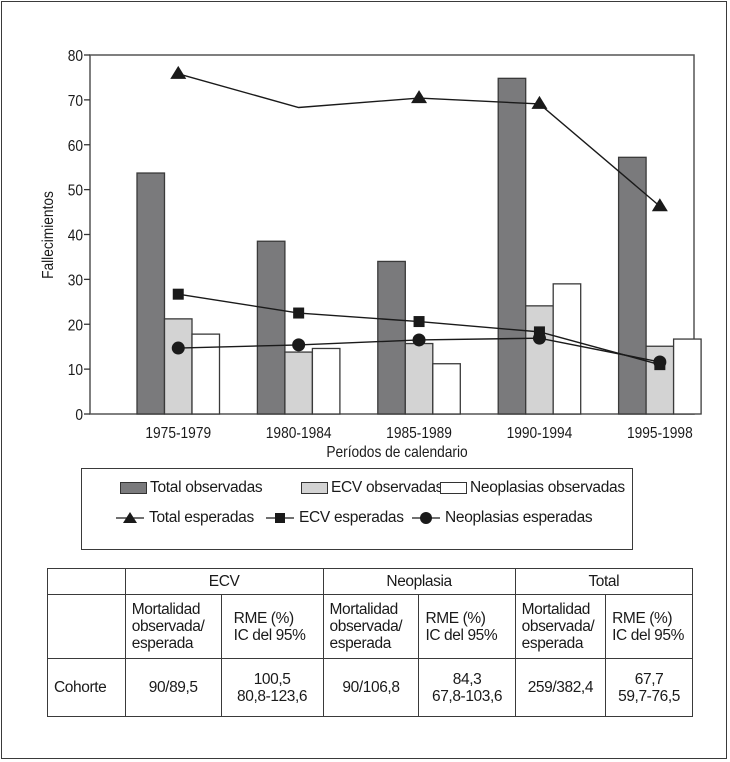 The width and height of the screenshot is (730, 762). I want to click on x-tick-label-1995-1998: 1995-1998, so click(660, 433).